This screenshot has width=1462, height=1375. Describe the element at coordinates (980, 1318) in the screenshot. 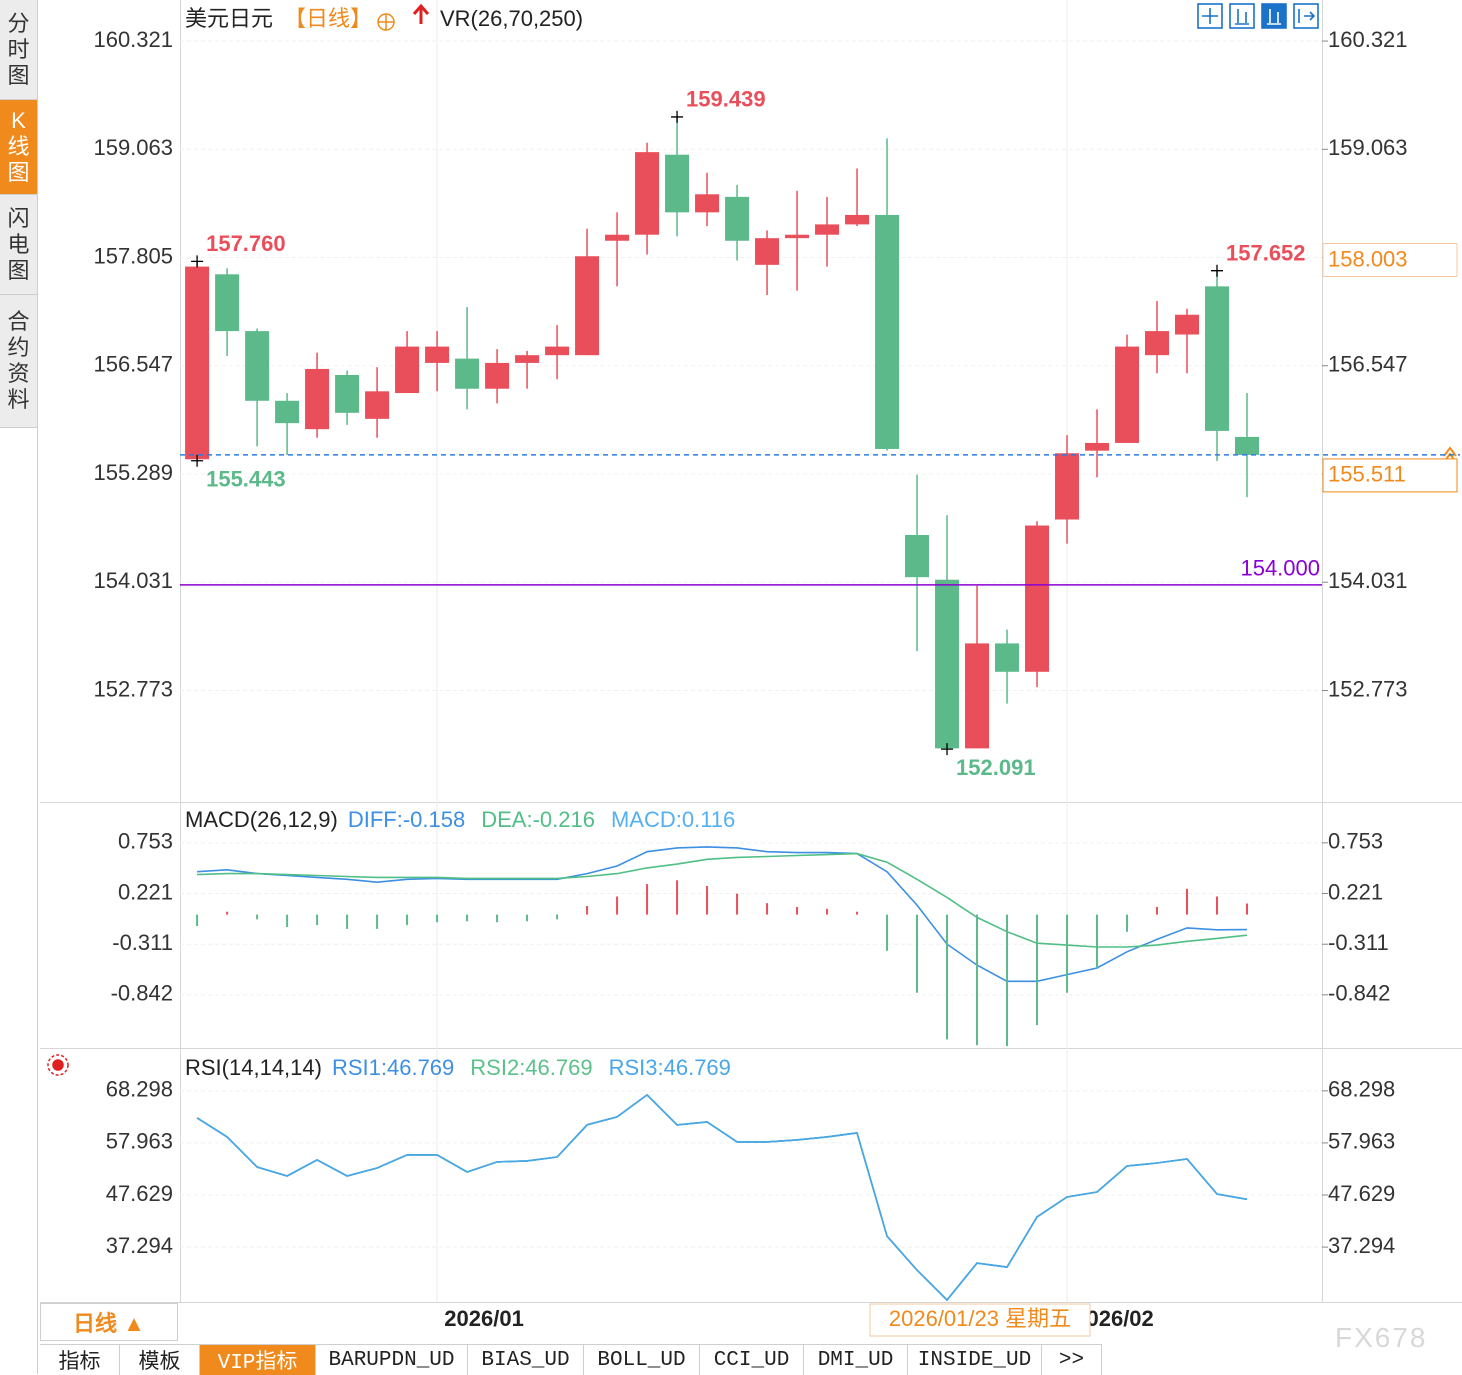

I see `crosshair-date-label: 2026/01/23 星期五` at that location.